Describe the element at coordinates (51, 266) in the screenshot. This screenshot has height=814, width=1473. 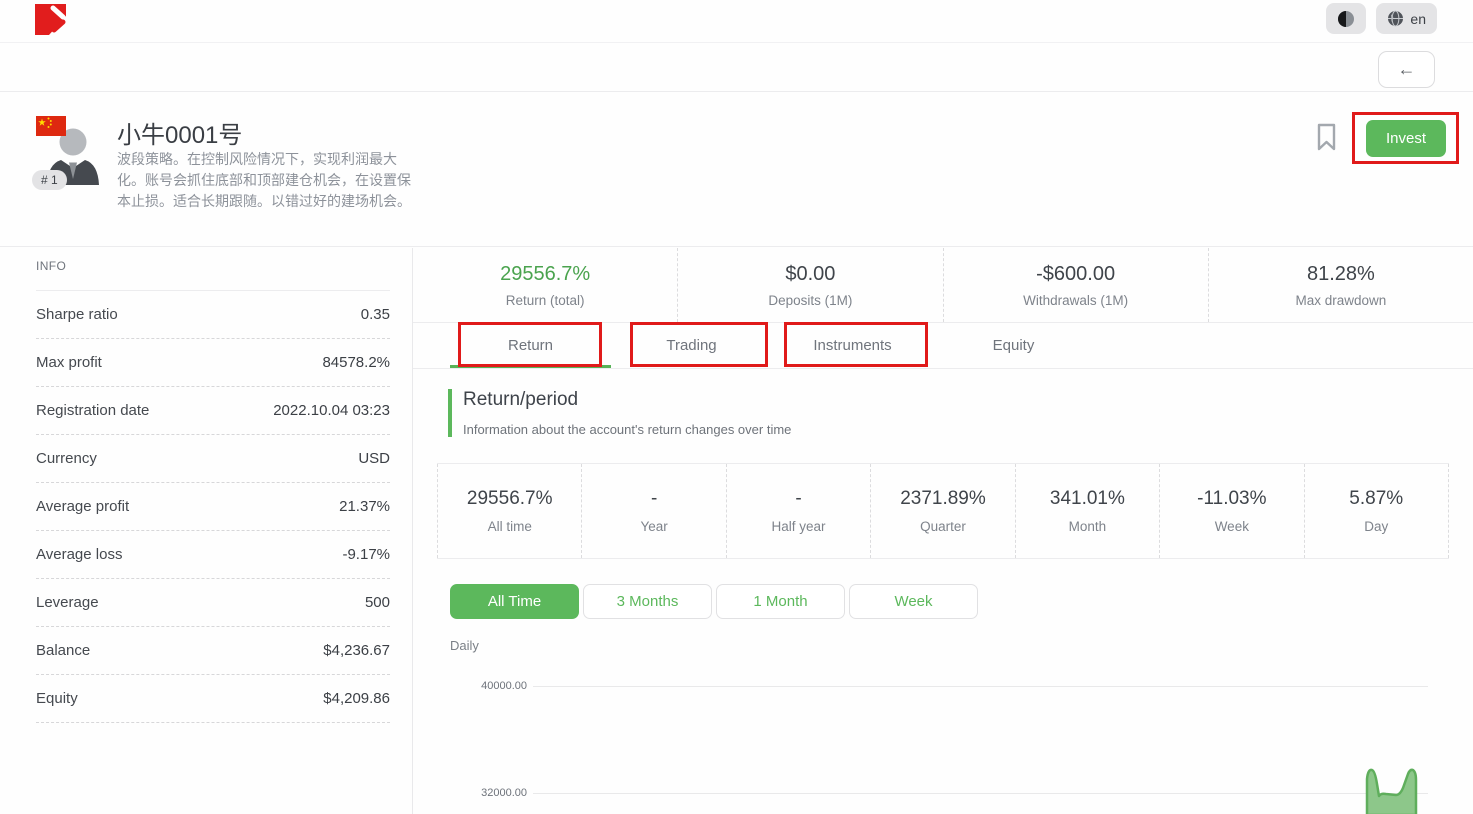
I see `info-heading: INFO` at that location.